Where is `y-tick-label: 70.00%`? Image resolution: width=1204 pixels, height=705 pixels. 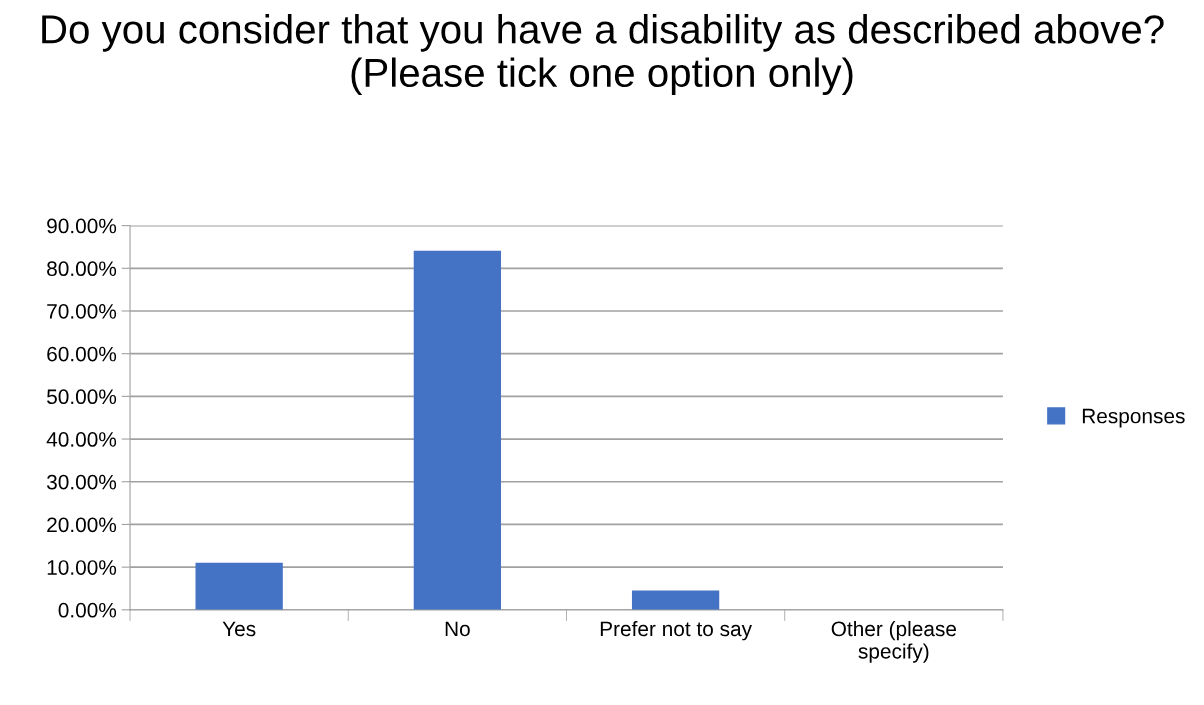
y-tick-label: 70.00% is located at coordinates (82, 311).